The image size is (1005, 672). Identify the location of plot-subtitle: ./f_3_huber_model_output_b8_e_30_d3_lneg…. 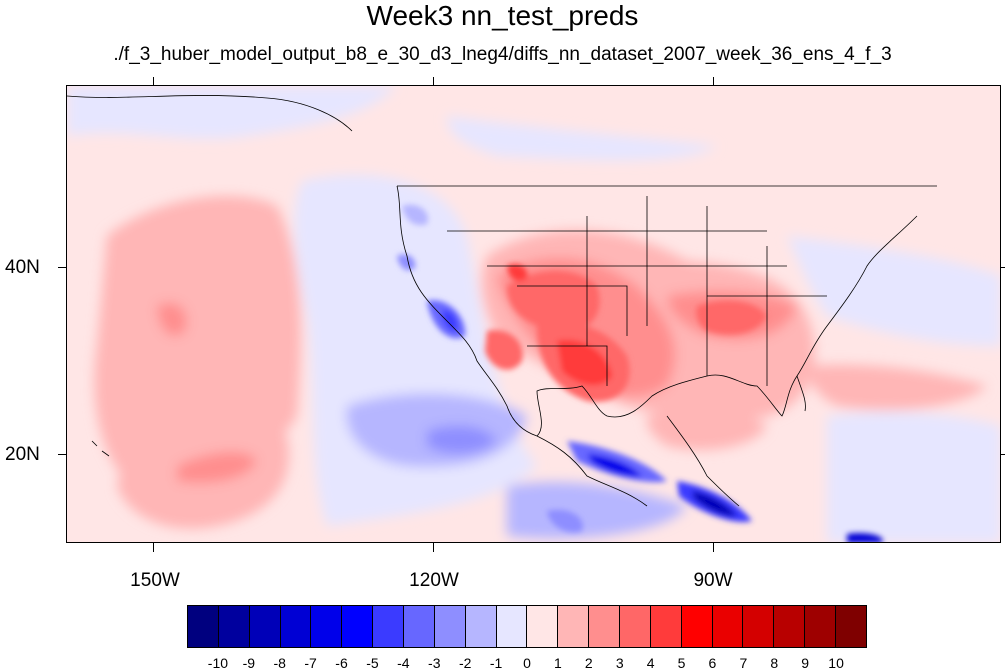
(502, 54).